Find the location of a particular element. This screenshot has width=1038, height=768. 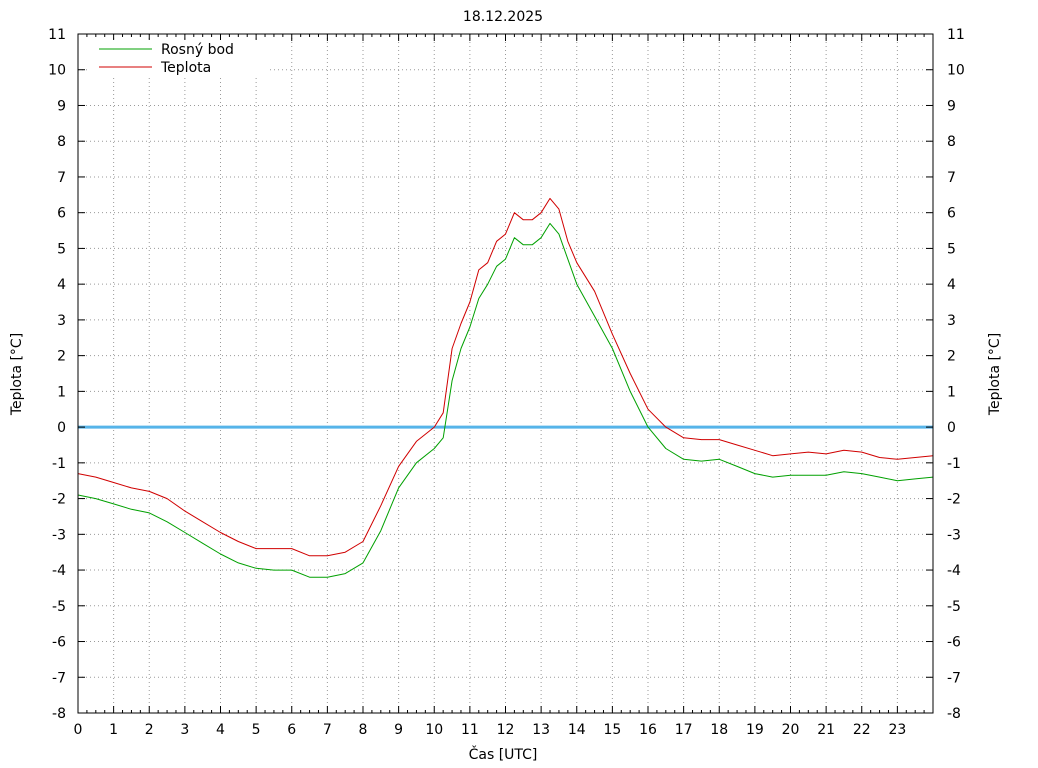

chart-title: 18.12.2025 is located at coordinates (503, 17).